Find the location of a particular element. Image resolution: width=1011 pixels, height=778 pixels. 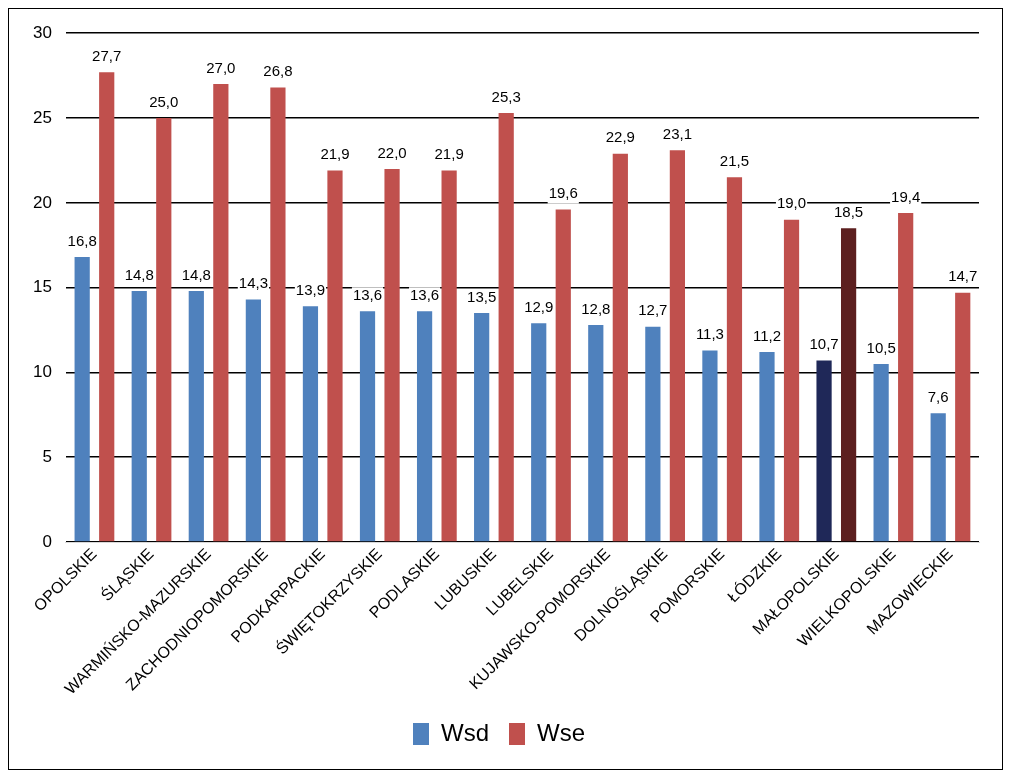

legend-label: Wse is located at coordinates (561, 732).